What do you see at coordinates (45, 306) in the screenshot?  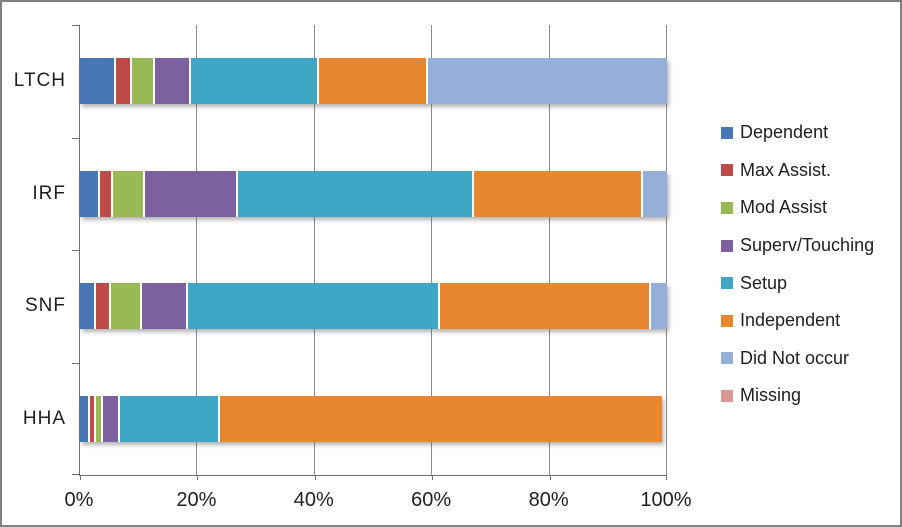 I see `category-label-snf: SNF` at bounding box center [45, 306].